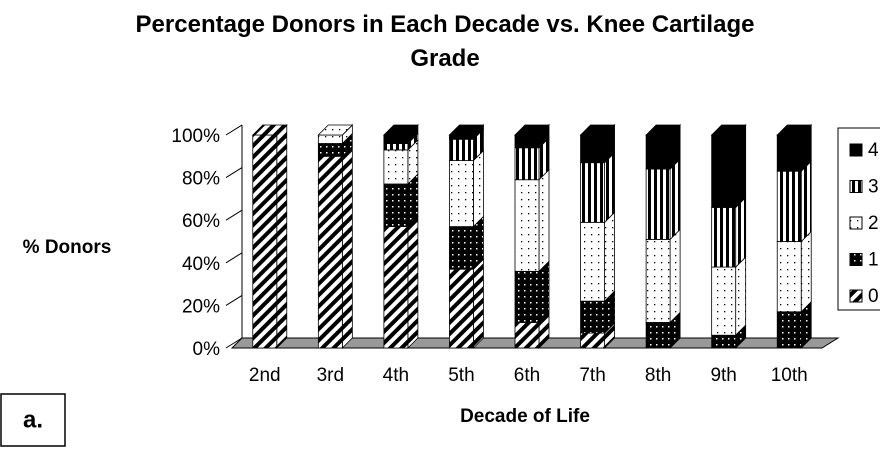 The width and height of the screenshot is (880, 454). I want to click on y-tick-label: 60%, so click(201, 221).